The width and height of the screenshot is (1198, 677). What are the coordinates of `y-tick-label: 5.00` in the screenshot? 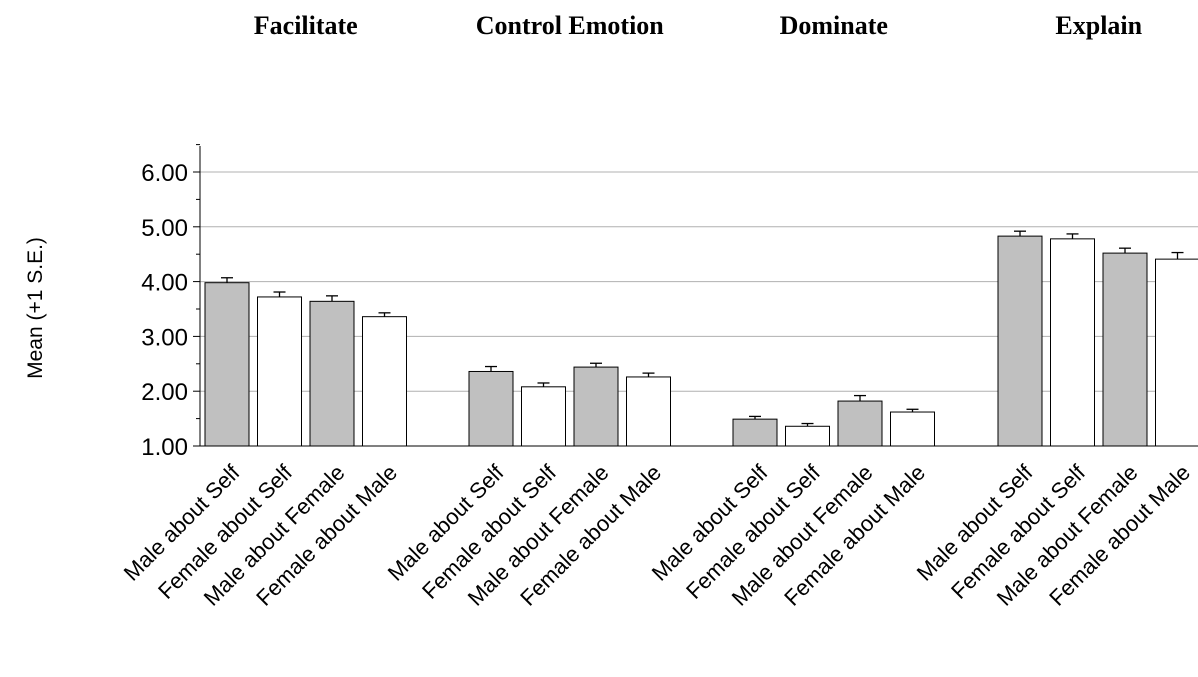 It's located at (164, 228).